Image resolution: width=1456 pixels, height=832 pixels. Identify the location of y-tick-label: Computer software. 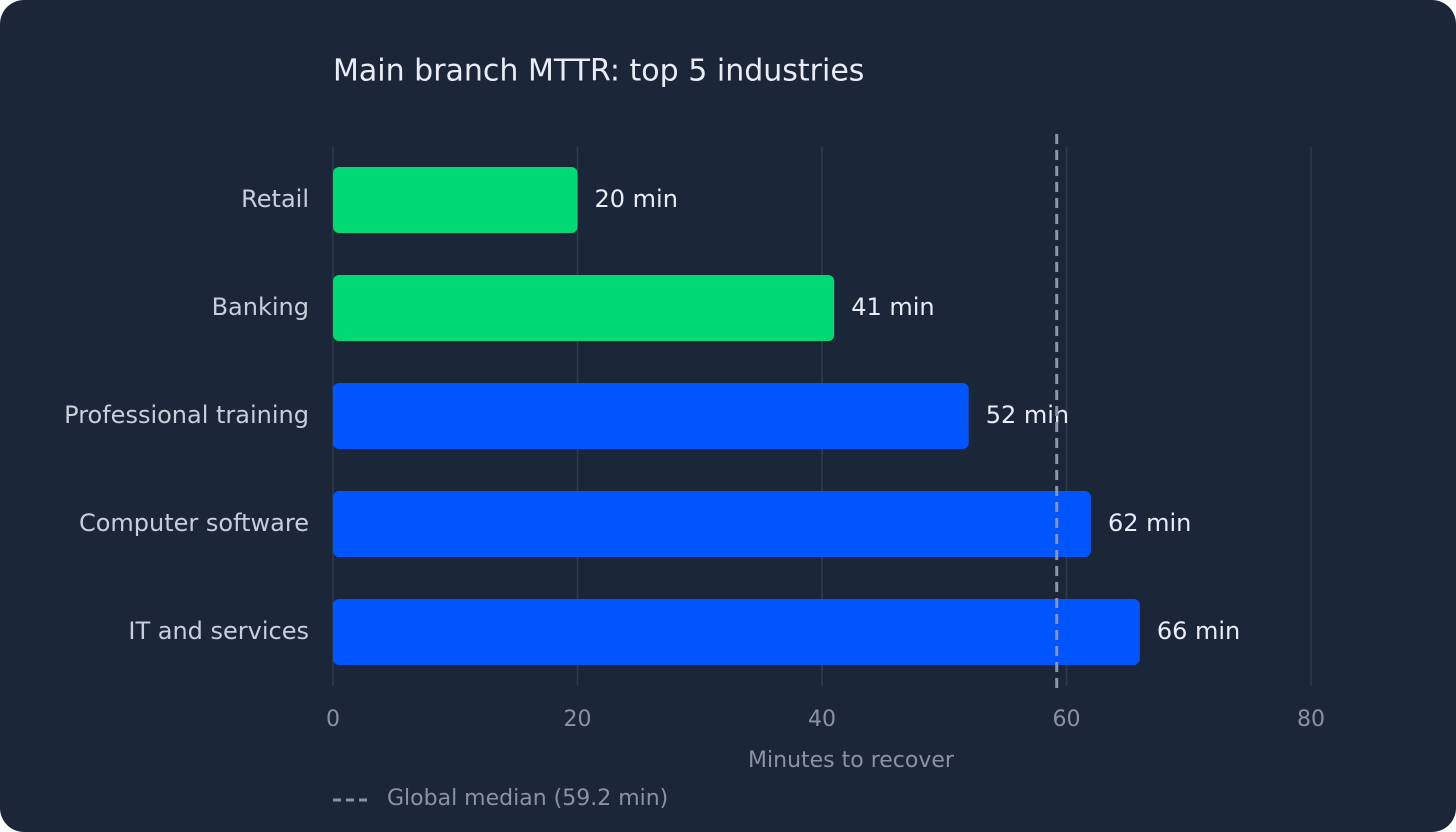
(194, 523).